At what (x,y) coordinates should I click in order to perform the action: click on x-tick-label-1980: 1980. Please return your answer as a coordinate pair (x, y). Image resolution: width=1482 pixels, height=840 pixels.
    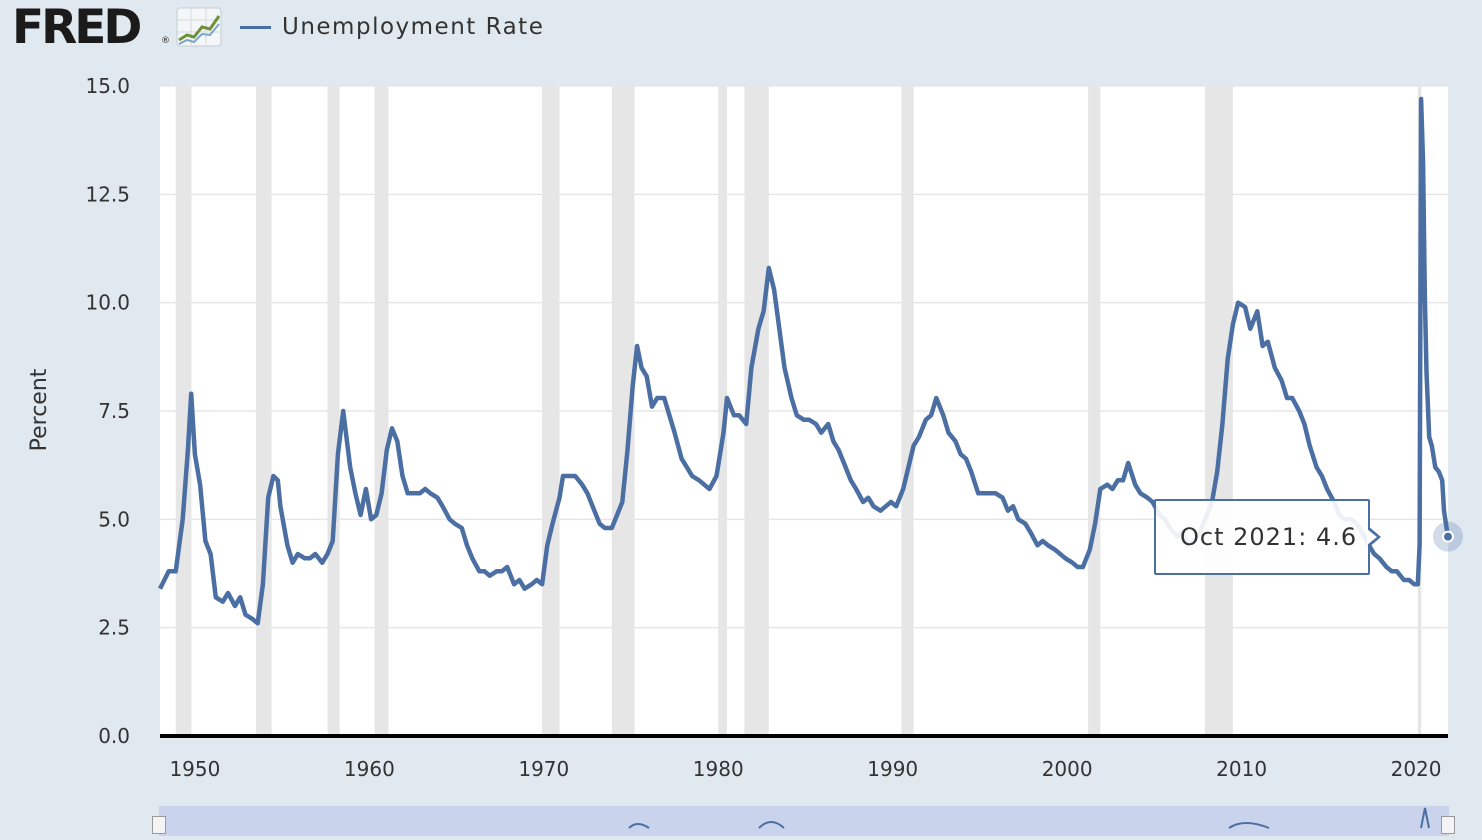
    Looking at the image, I should click on (718, 769).